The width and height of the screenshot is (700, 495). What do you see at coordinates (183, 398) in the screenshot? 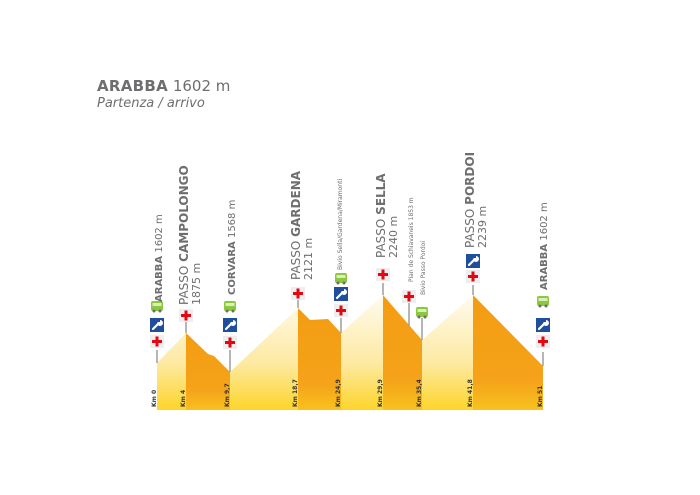
I see `km-label: Km 4` at bounding box center [183, 398].